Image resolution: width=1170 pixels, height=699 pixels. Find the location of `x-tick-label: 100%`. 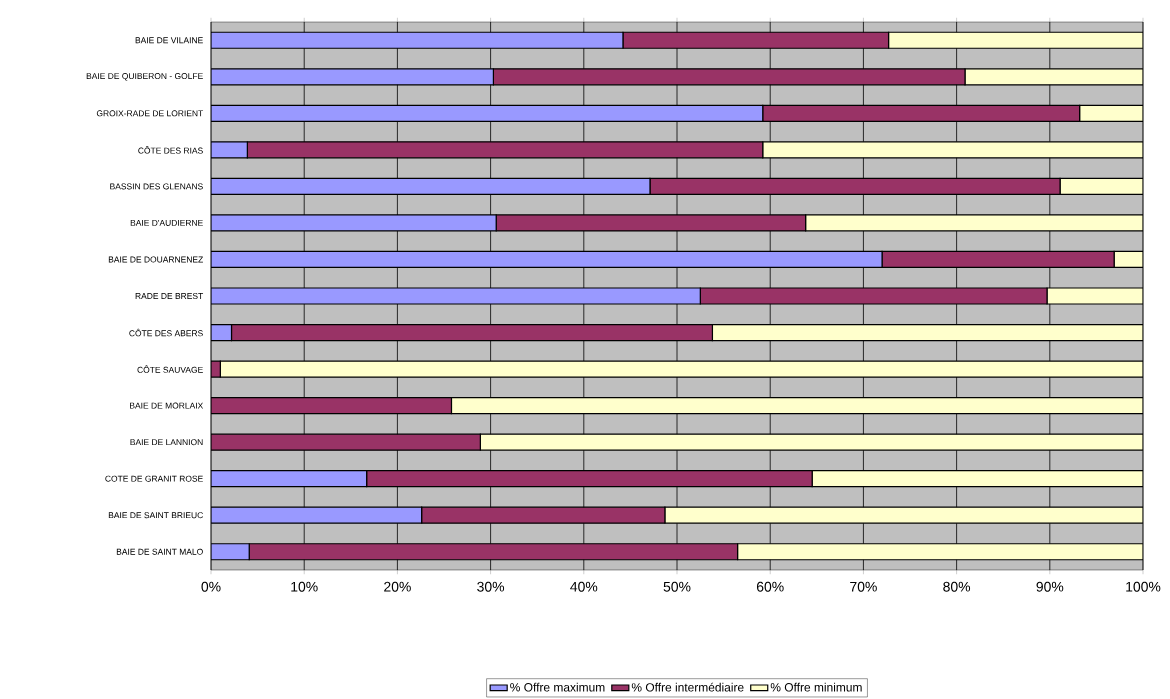

x-tick-label: 100% is located at coordinates (1143, 586).